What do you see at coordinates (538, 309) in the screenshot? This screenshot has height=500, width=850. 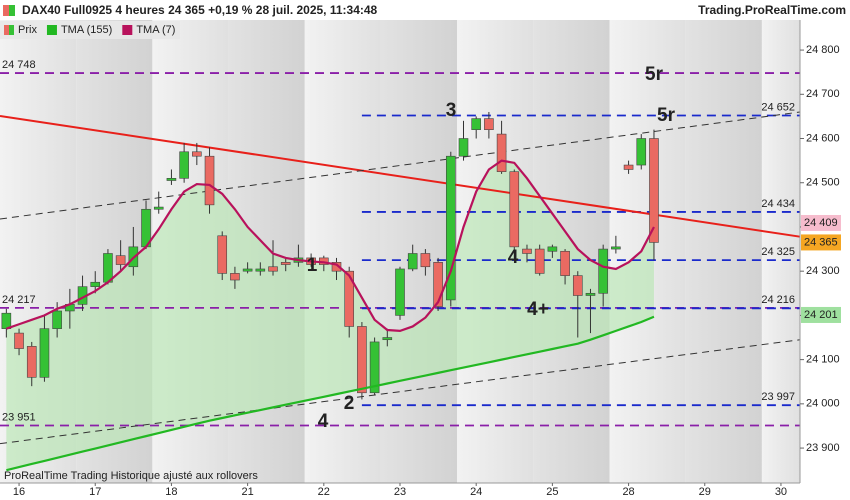 I see `wave-label: 4+` at bounding box center [538, 309].